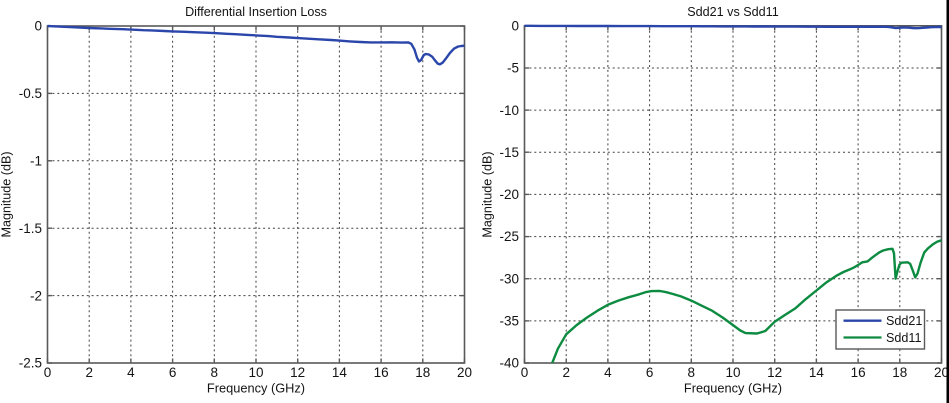 The height and width of the screenshot is (403, 949). Describe the element at coordinates (513, 68) in the screenshot. I see `svg-text: -5` at that location.